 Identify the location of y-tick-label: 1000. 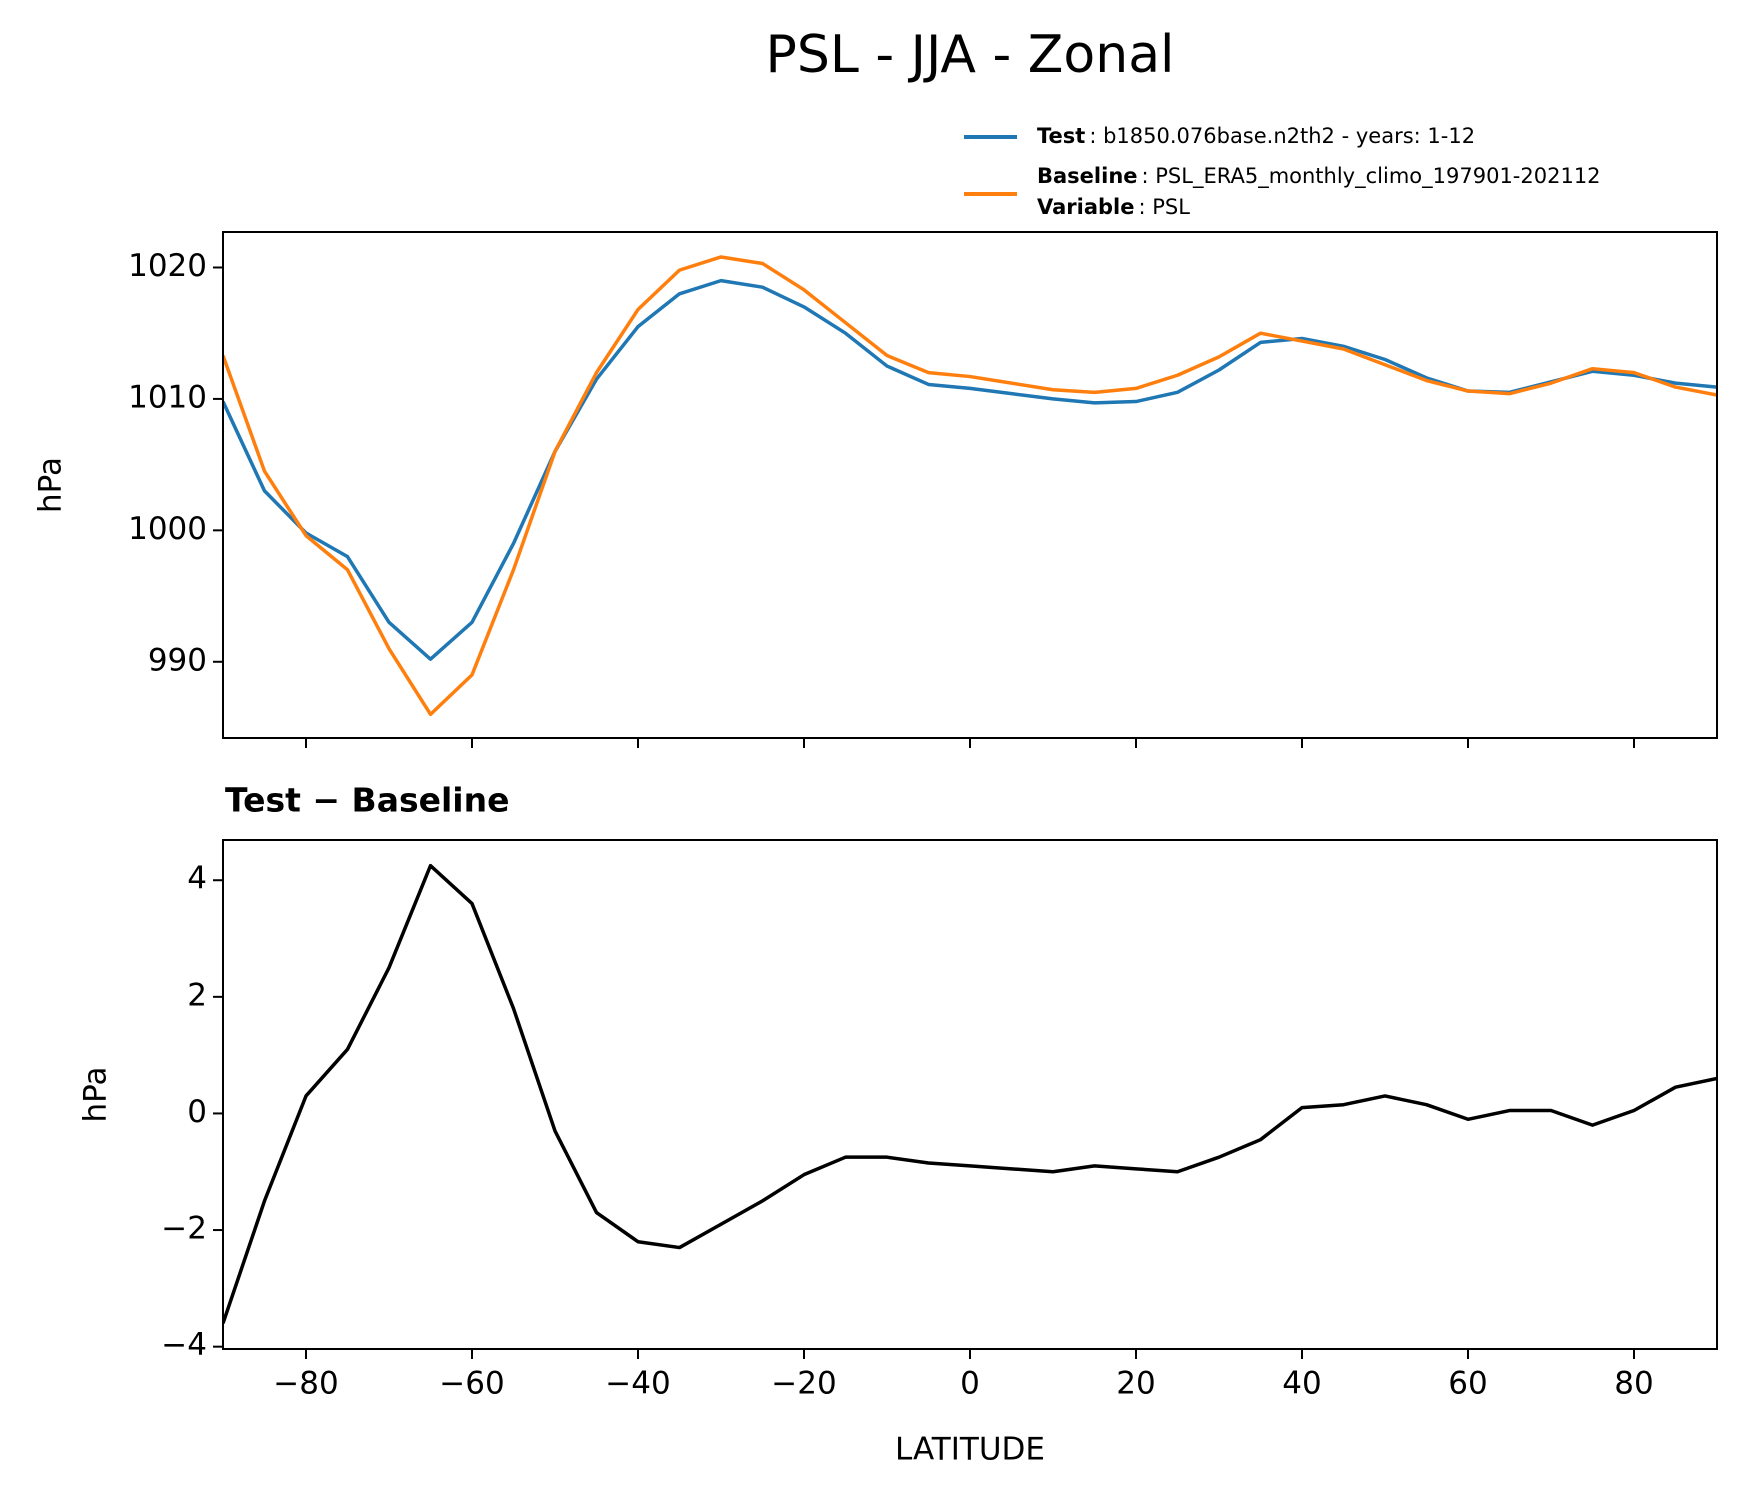
(167, 529).